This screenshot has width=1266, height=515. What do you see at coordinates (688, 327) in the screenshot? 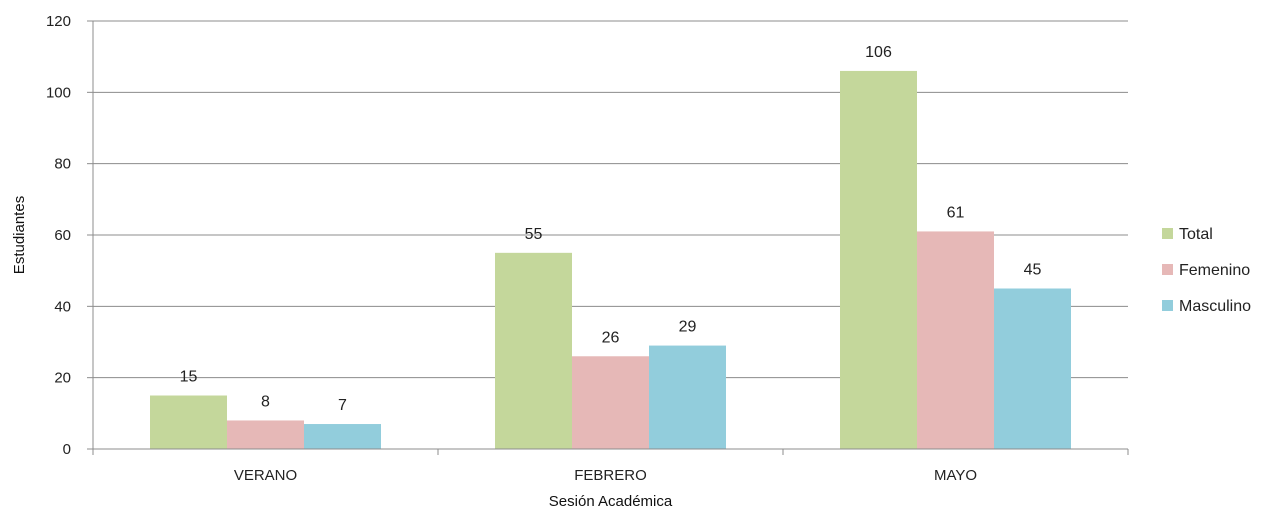
I see `data-label: 29` at bounding box center [688, 327].